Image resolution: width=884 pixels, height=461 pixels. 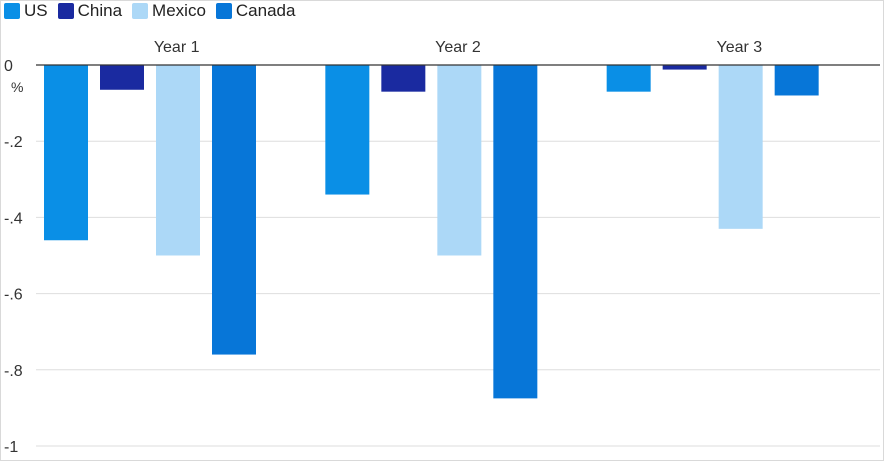 What do you see at coordinates (100, 10) in the screenshot?
I see `legend-label: China` at bounding box center [100, 10].